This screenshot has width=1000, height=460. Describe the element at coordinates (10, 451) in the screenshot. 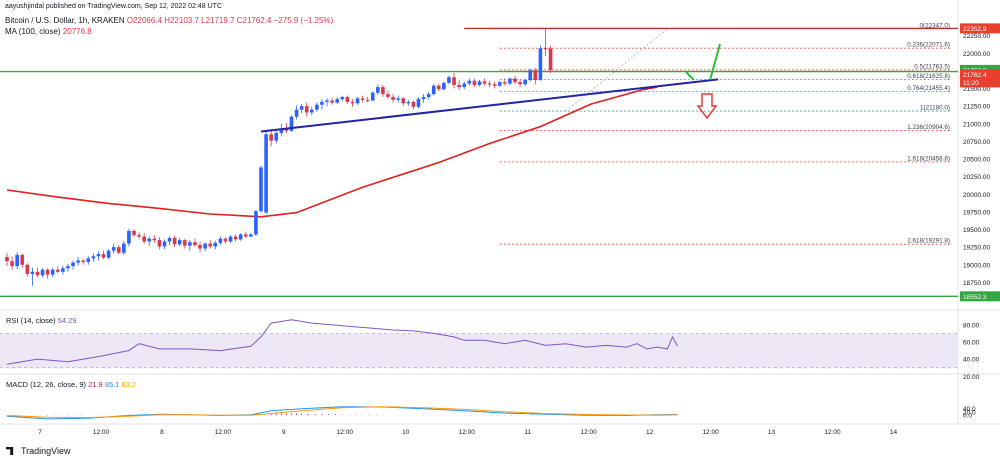

I see `tradingview-logo-icon` at that location.